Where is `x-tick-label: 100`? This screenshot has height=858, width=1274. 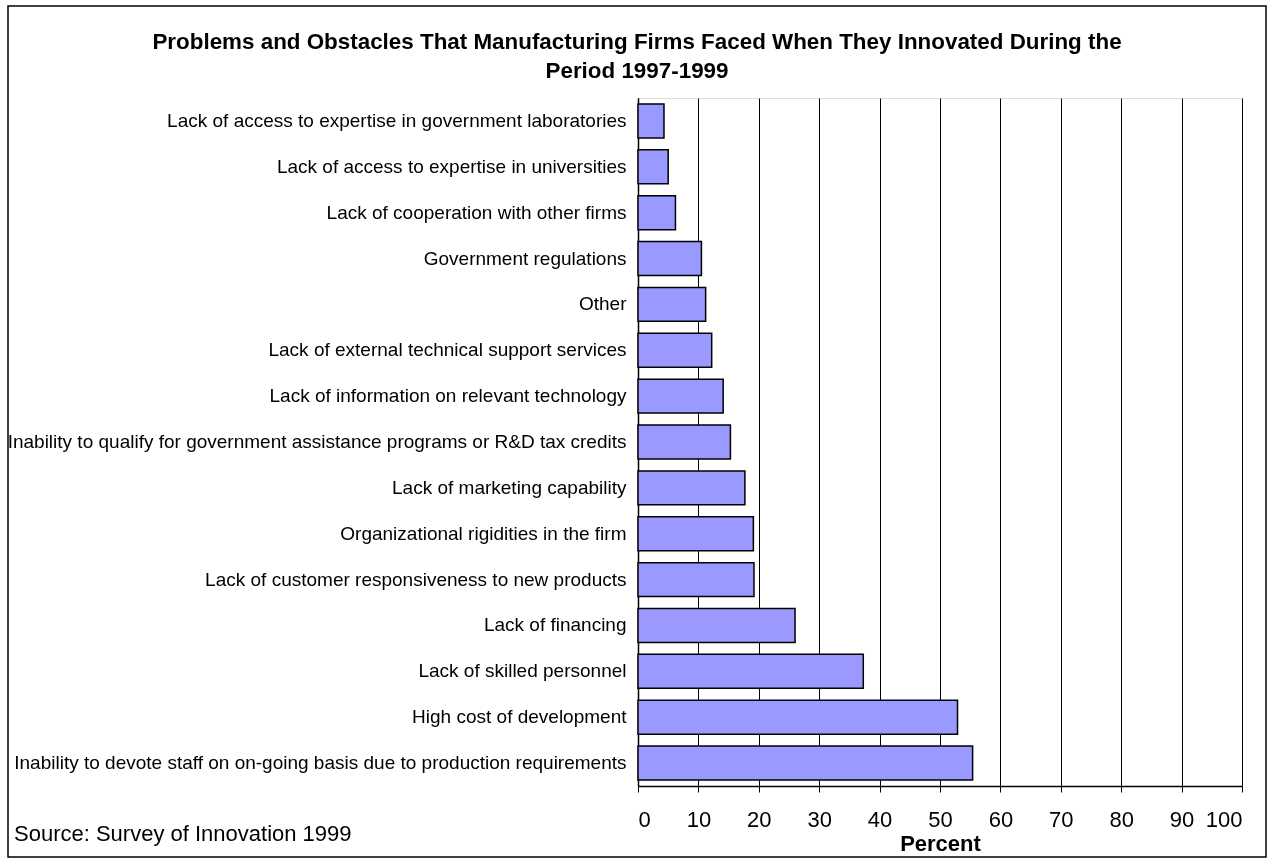 x-tick-label: 100 is located at coordinates (1224, 819).